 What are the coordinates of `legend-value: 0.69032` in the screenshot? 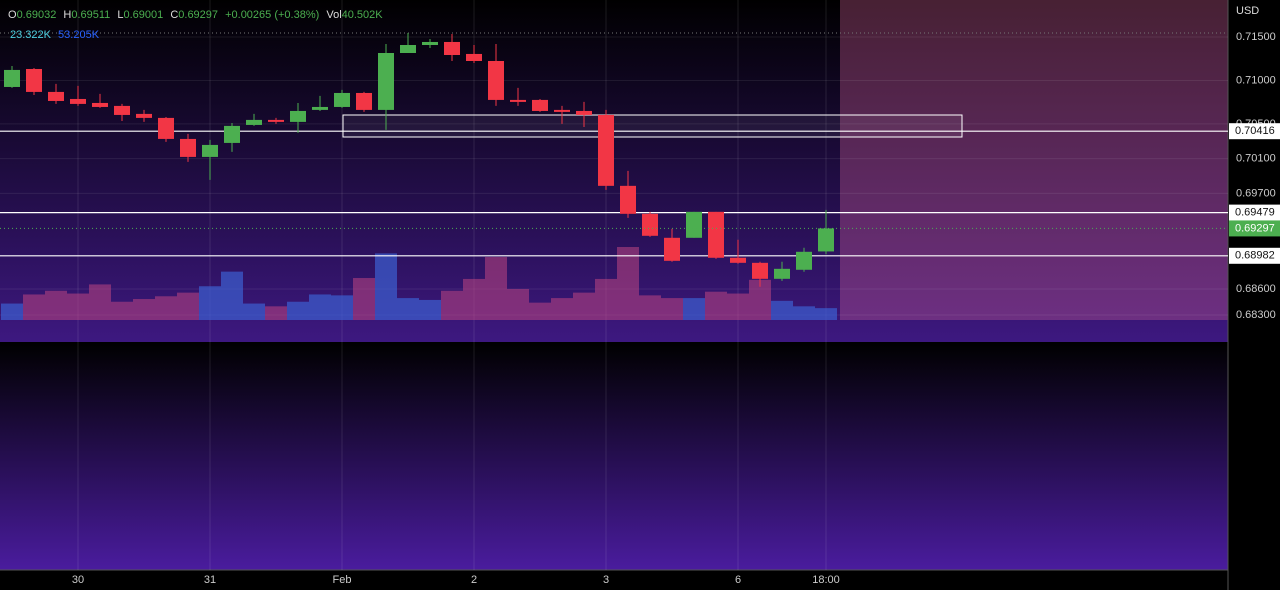 It's located at (37, 15).